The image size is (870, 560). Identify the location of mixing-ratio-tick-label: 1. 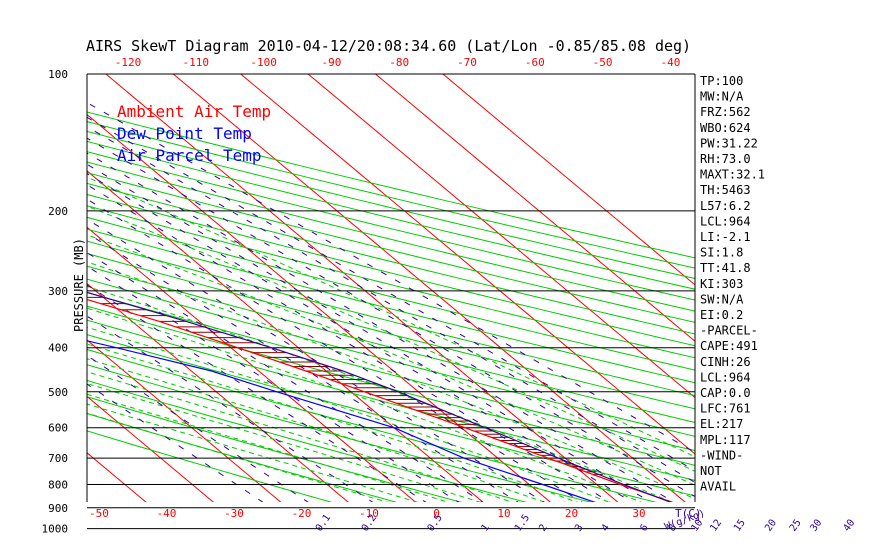
(485, 527).